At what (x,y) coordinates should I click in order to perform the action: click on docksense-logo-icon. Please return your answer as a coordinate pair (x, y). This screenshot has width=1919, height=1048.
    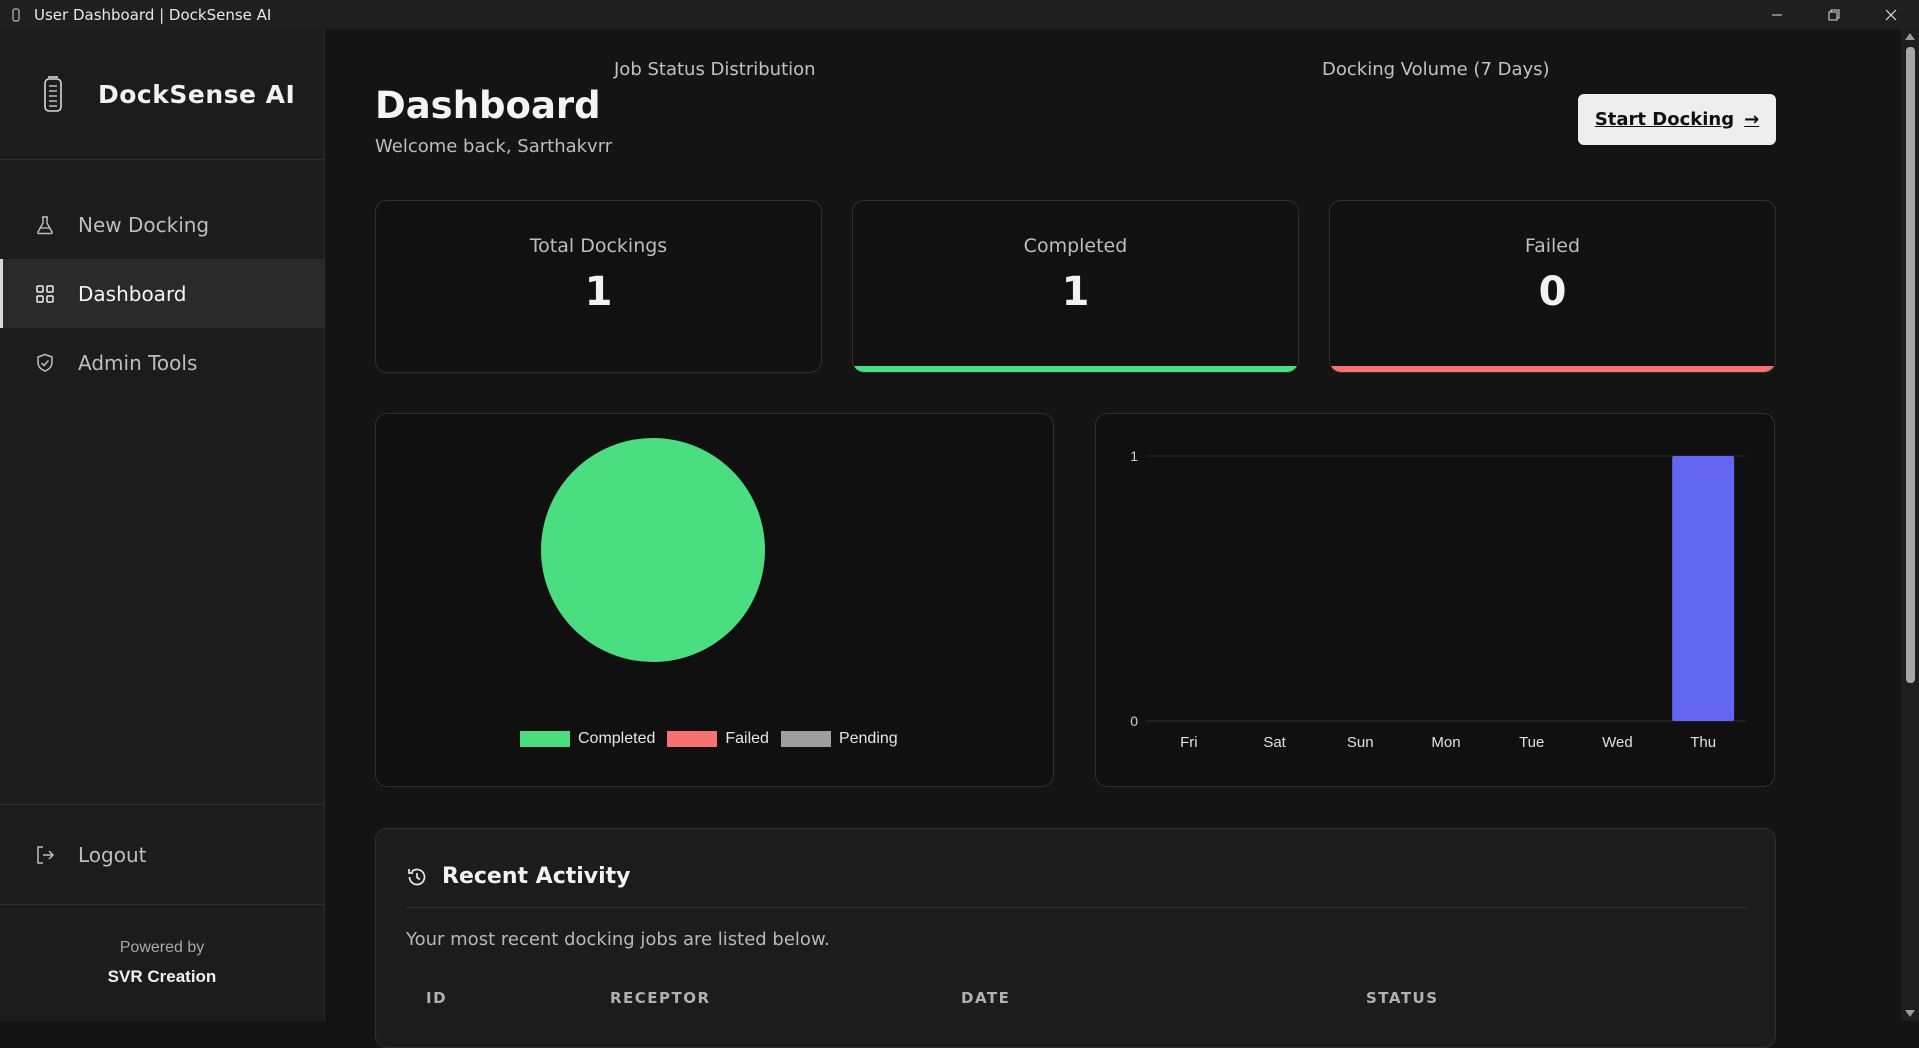
    Looking at the image, I should click on (53, 94).